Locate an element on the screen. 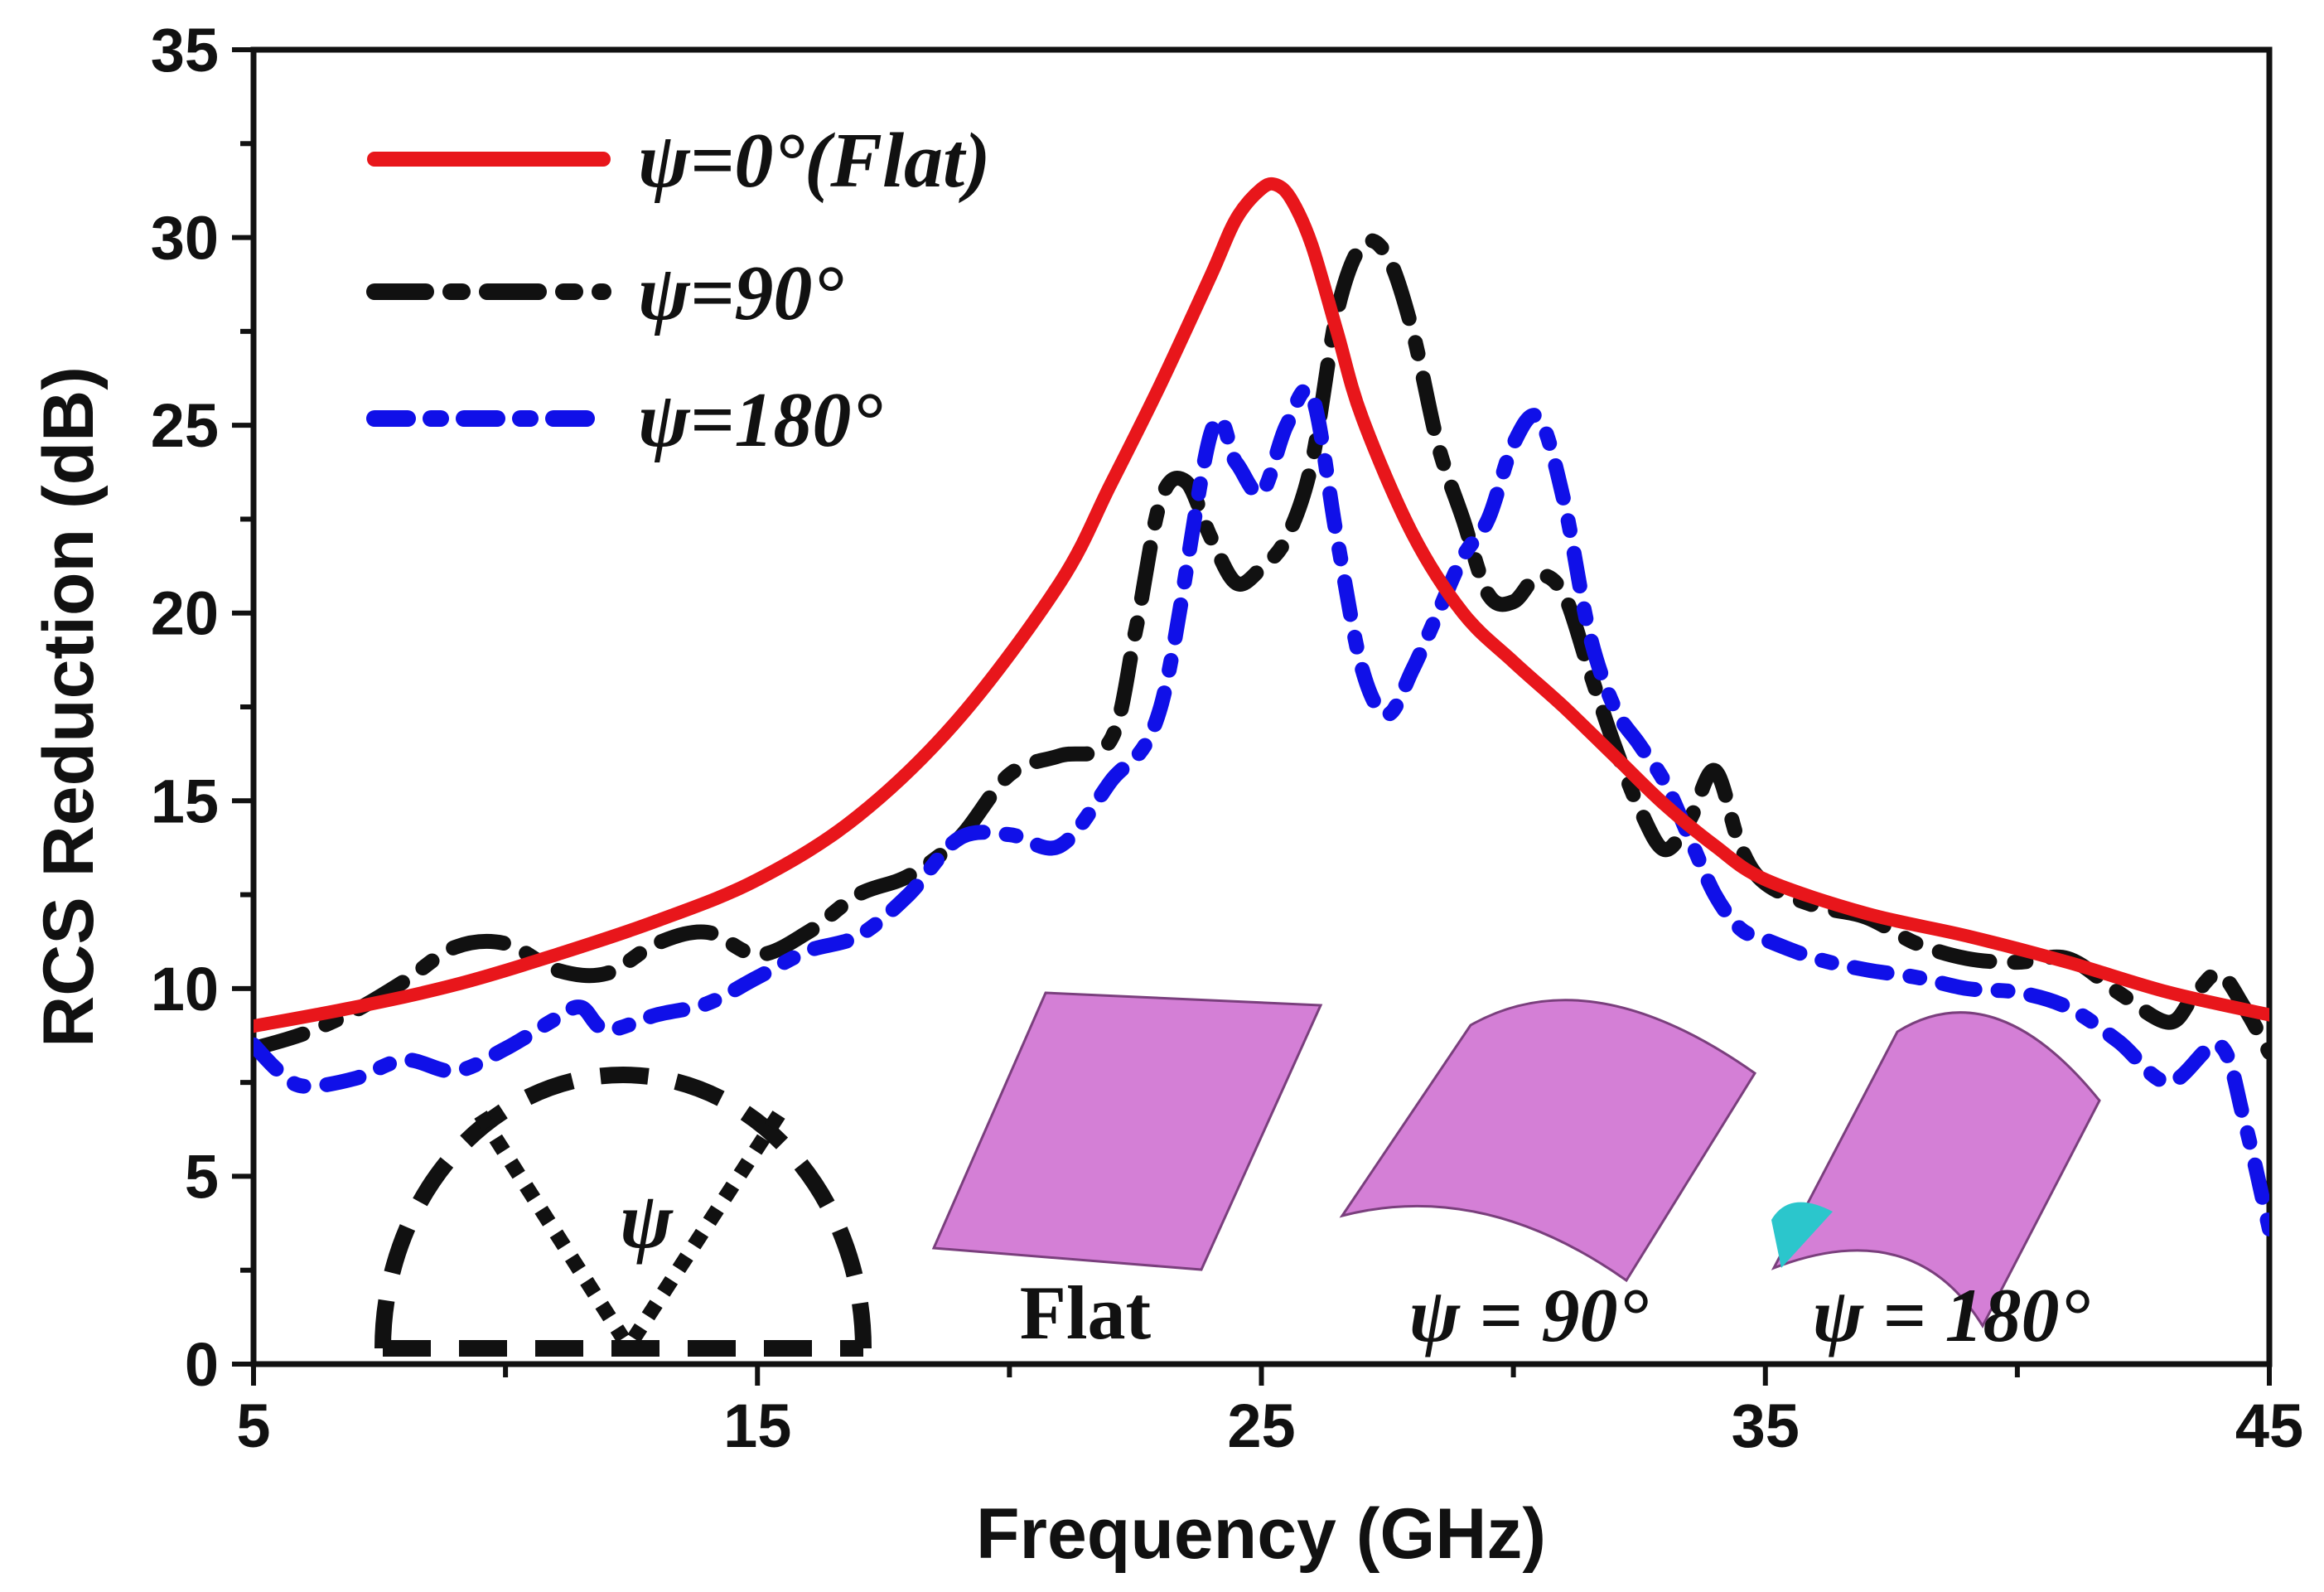 Image resolution: width=2324 pixels, height=1592 pixels. psi-90-sample-illustration: ψ = 90° is located at coordinates (1548, 1178).